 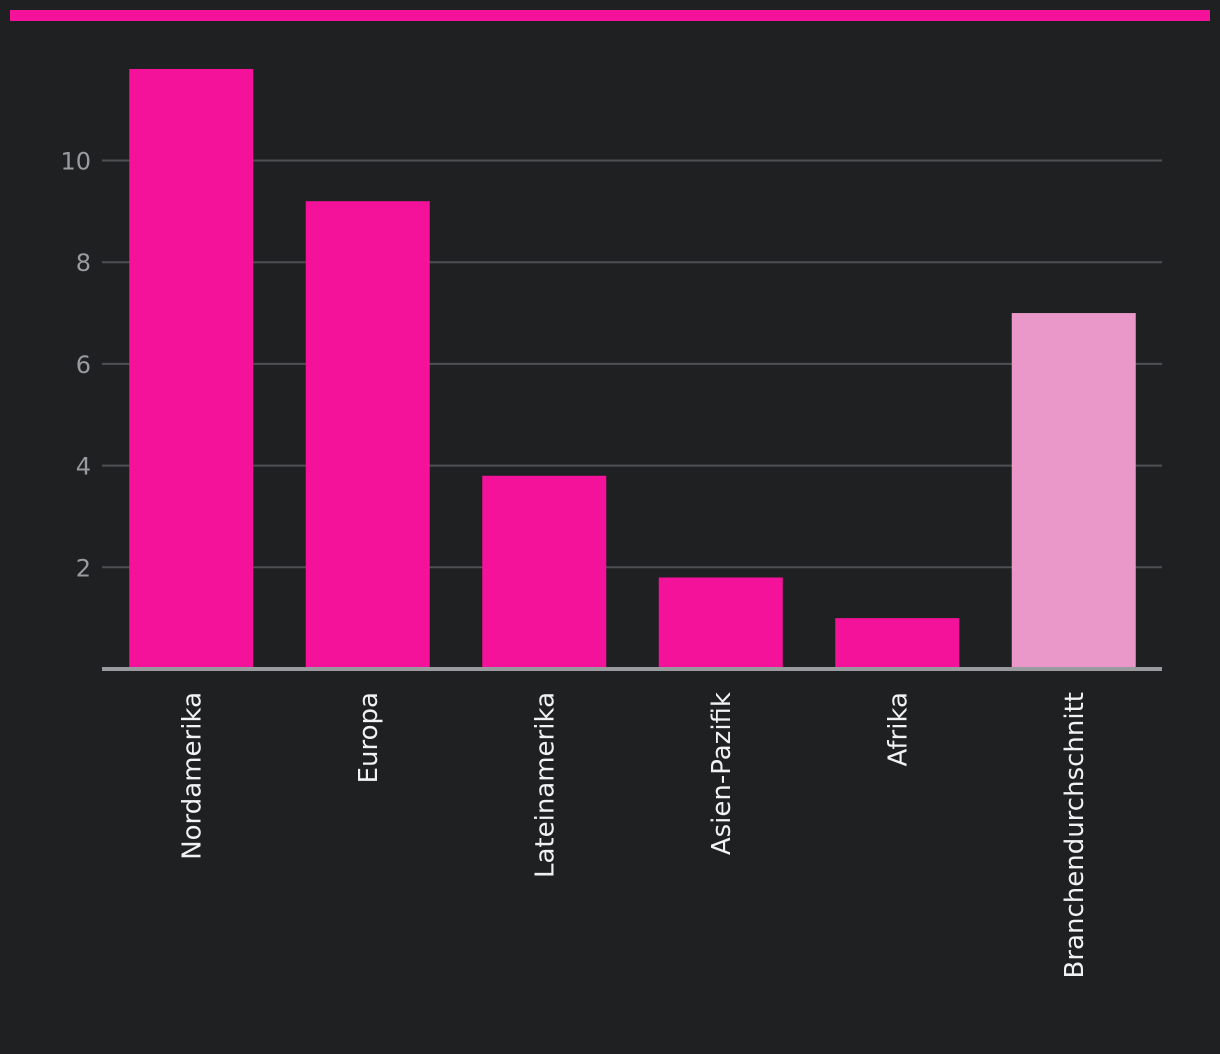 I want to click on bar-branchendurchschnitt, so click(x=1073, y=491).